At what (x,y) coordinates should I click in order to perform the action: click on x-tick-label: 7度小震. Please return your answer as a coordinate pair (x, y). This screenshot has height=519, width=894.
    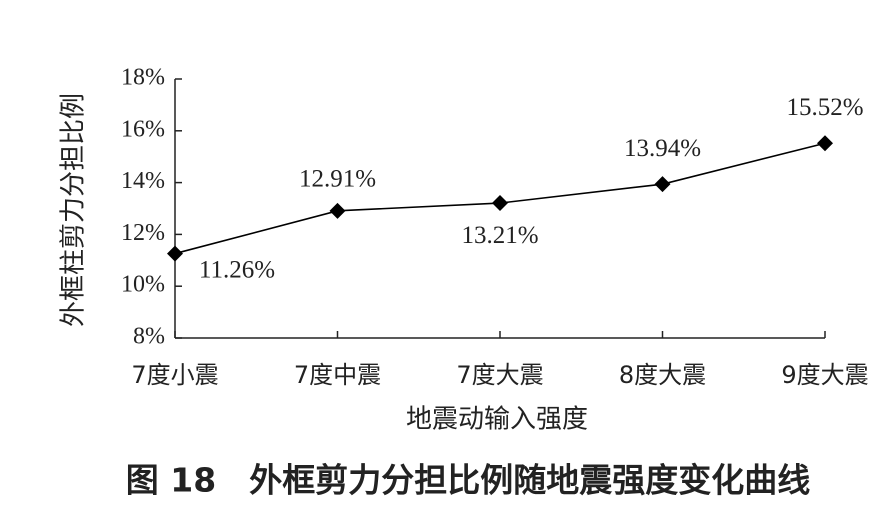
    Looking at the image, I should click on (174, 375).